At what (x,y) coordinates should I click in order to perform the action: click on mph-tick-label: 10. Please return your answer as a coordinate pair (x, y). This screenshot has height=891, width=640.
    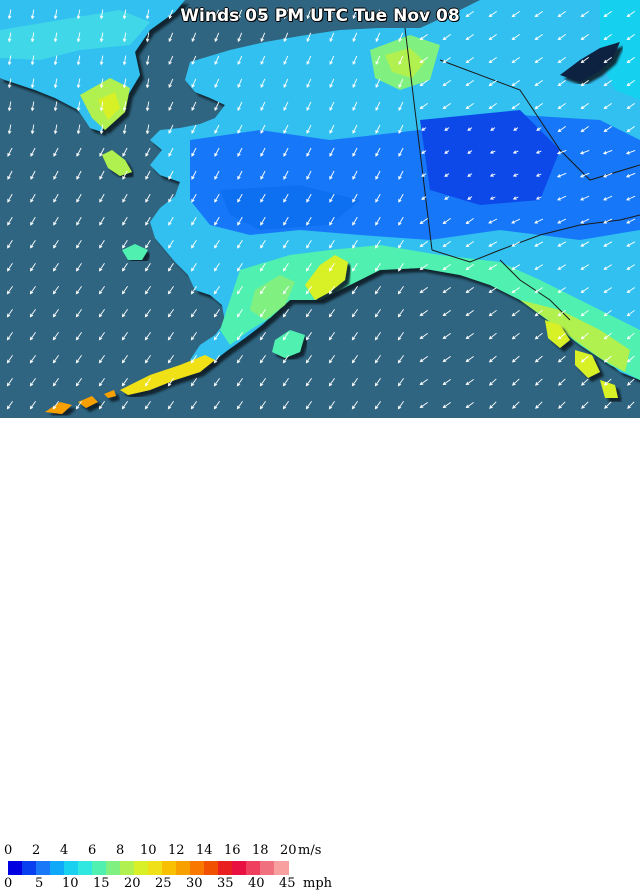
    Looking at the image, I should click on (70, 883).